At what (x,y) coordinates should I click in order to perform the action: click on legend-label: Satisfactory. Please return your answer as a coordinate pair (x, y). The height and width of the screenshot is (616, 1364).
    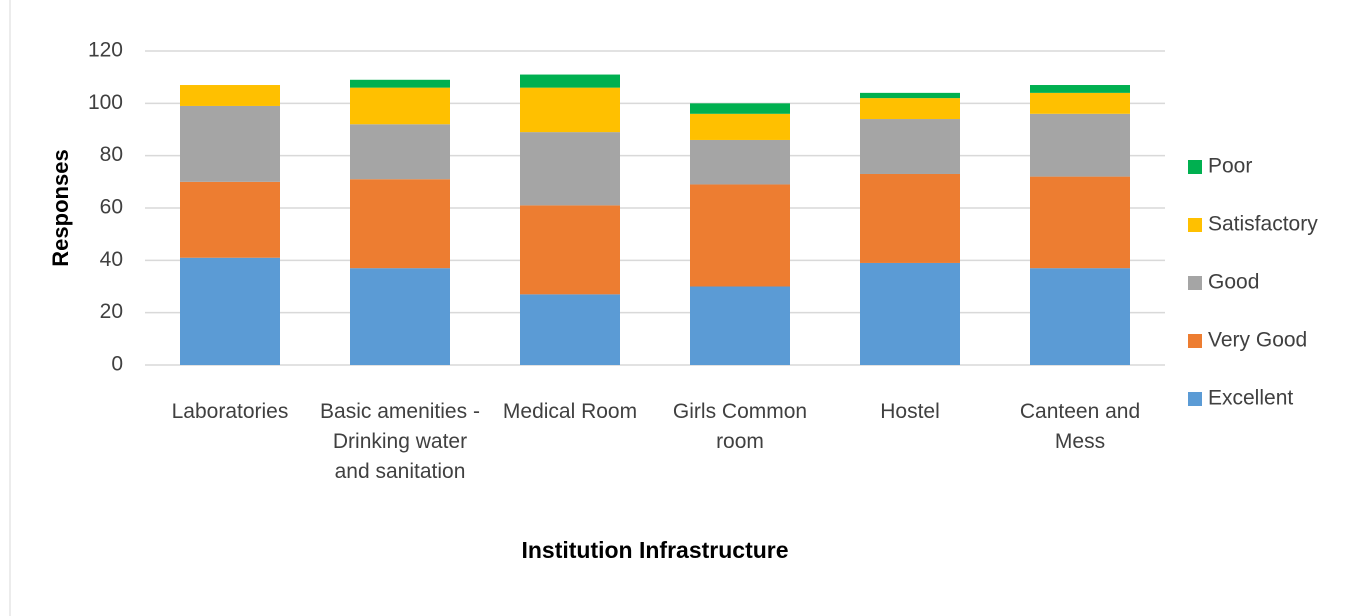
    Looking at the image, I should click on (1263, 224).